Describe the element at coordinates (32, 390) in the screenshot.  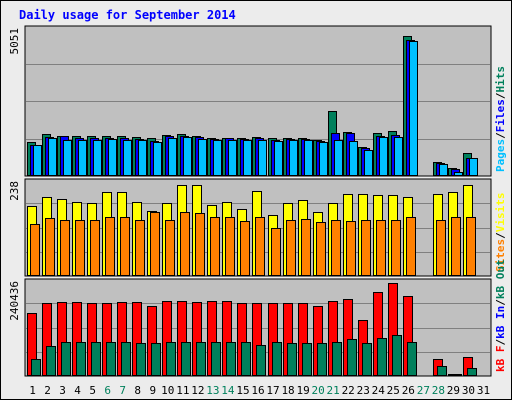
I see `x-tick-label-day-1: 1` at that location.